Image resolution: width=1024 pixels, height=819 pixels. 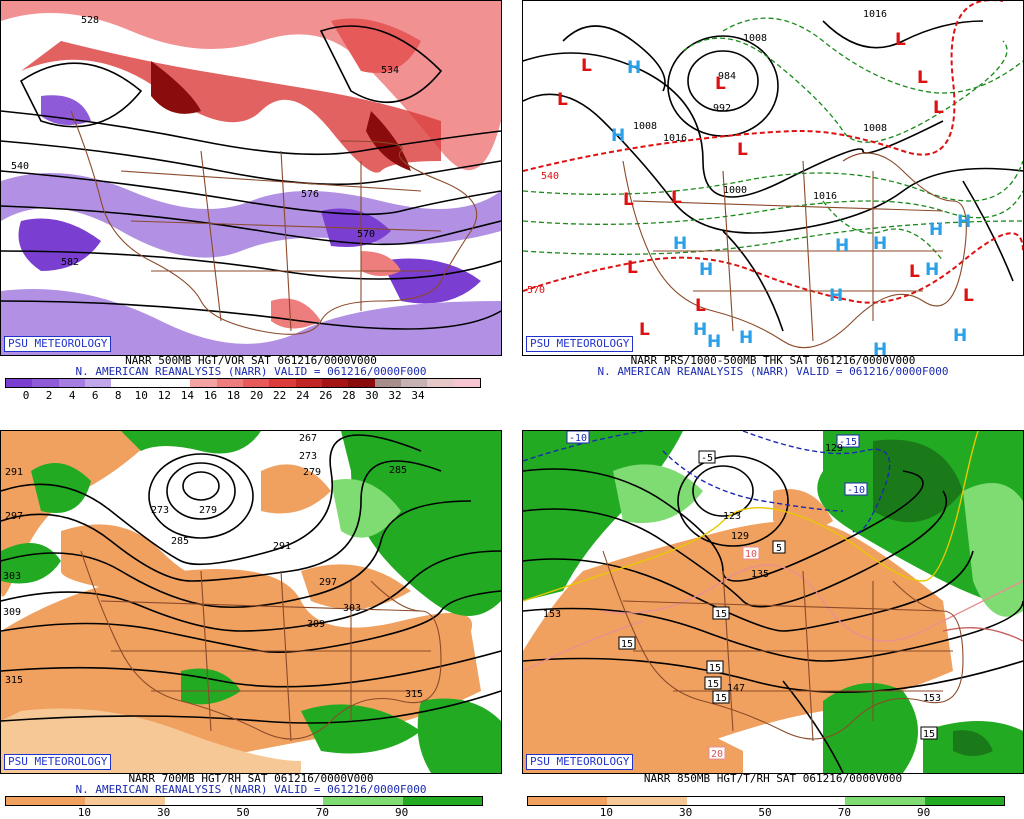 I want to click on colorbar-tick-label: 16, so click(x=210, y=395).